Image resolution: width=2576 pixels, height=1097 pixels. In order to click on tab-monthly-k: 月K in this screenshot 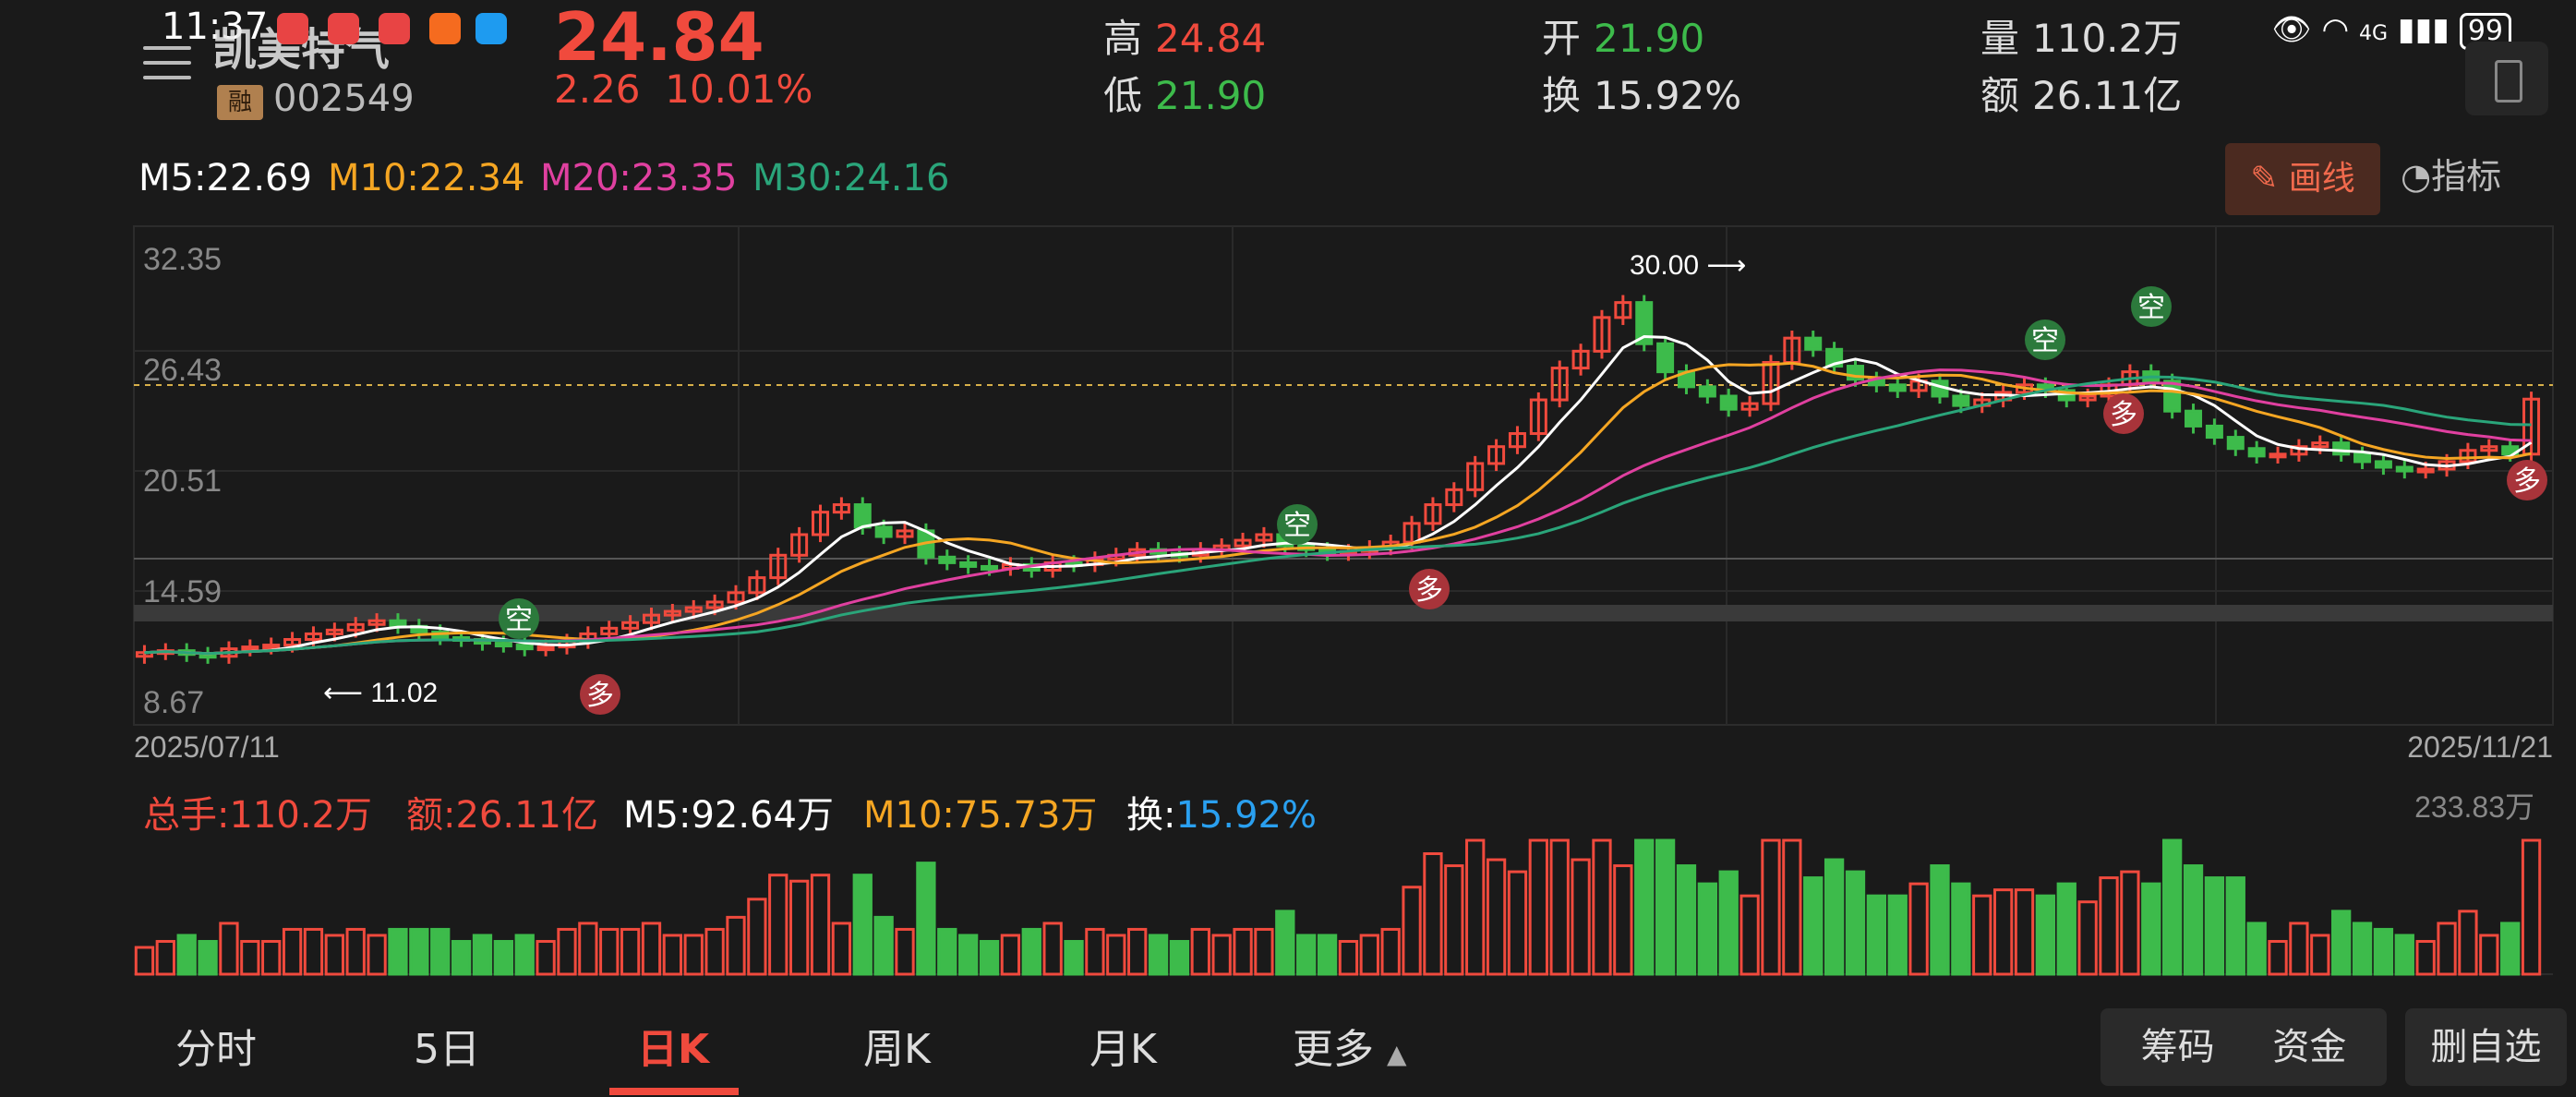, I will do `click(1123, 1049)`.